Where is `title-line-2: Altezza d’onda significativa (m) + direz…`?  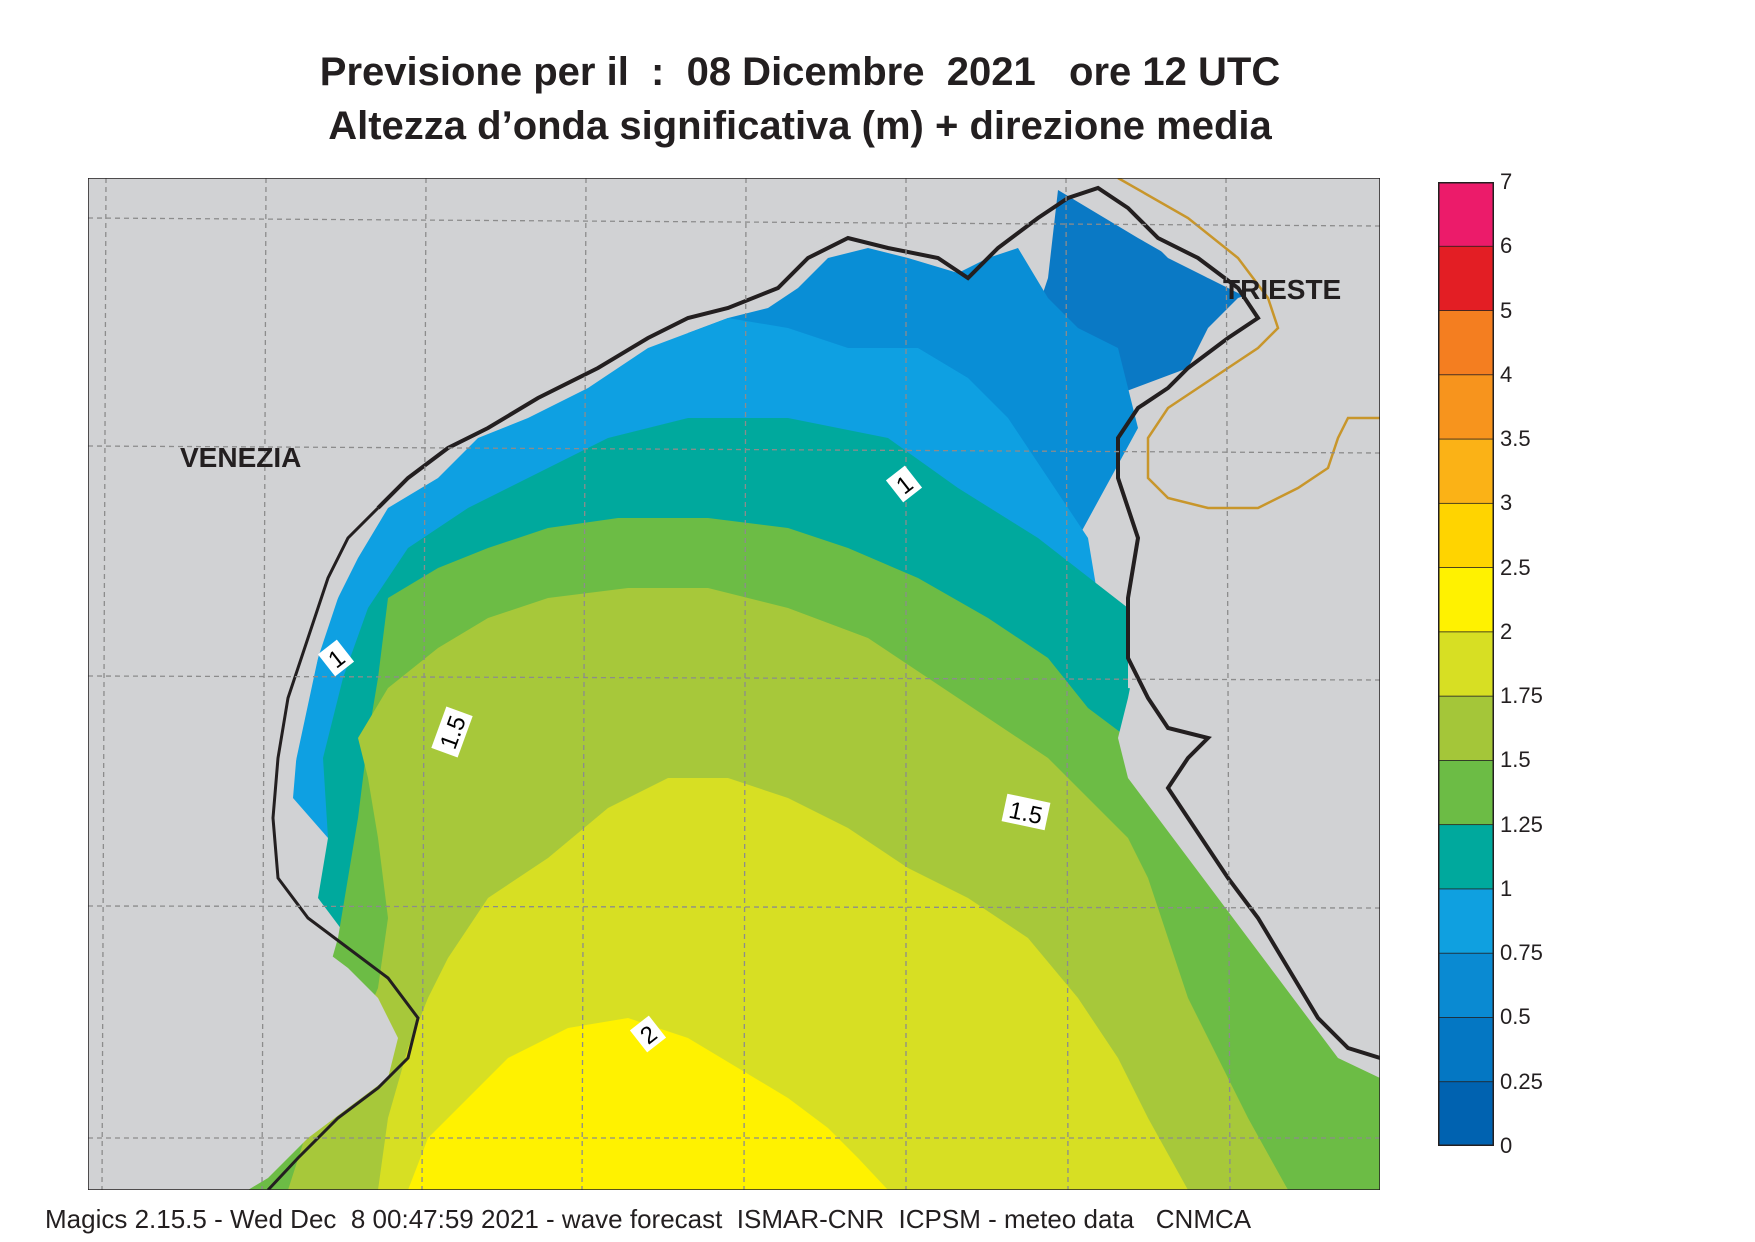 title-line-2: Altezza d’onda significativa (m) + direz… is located at coordinates (800, 126).